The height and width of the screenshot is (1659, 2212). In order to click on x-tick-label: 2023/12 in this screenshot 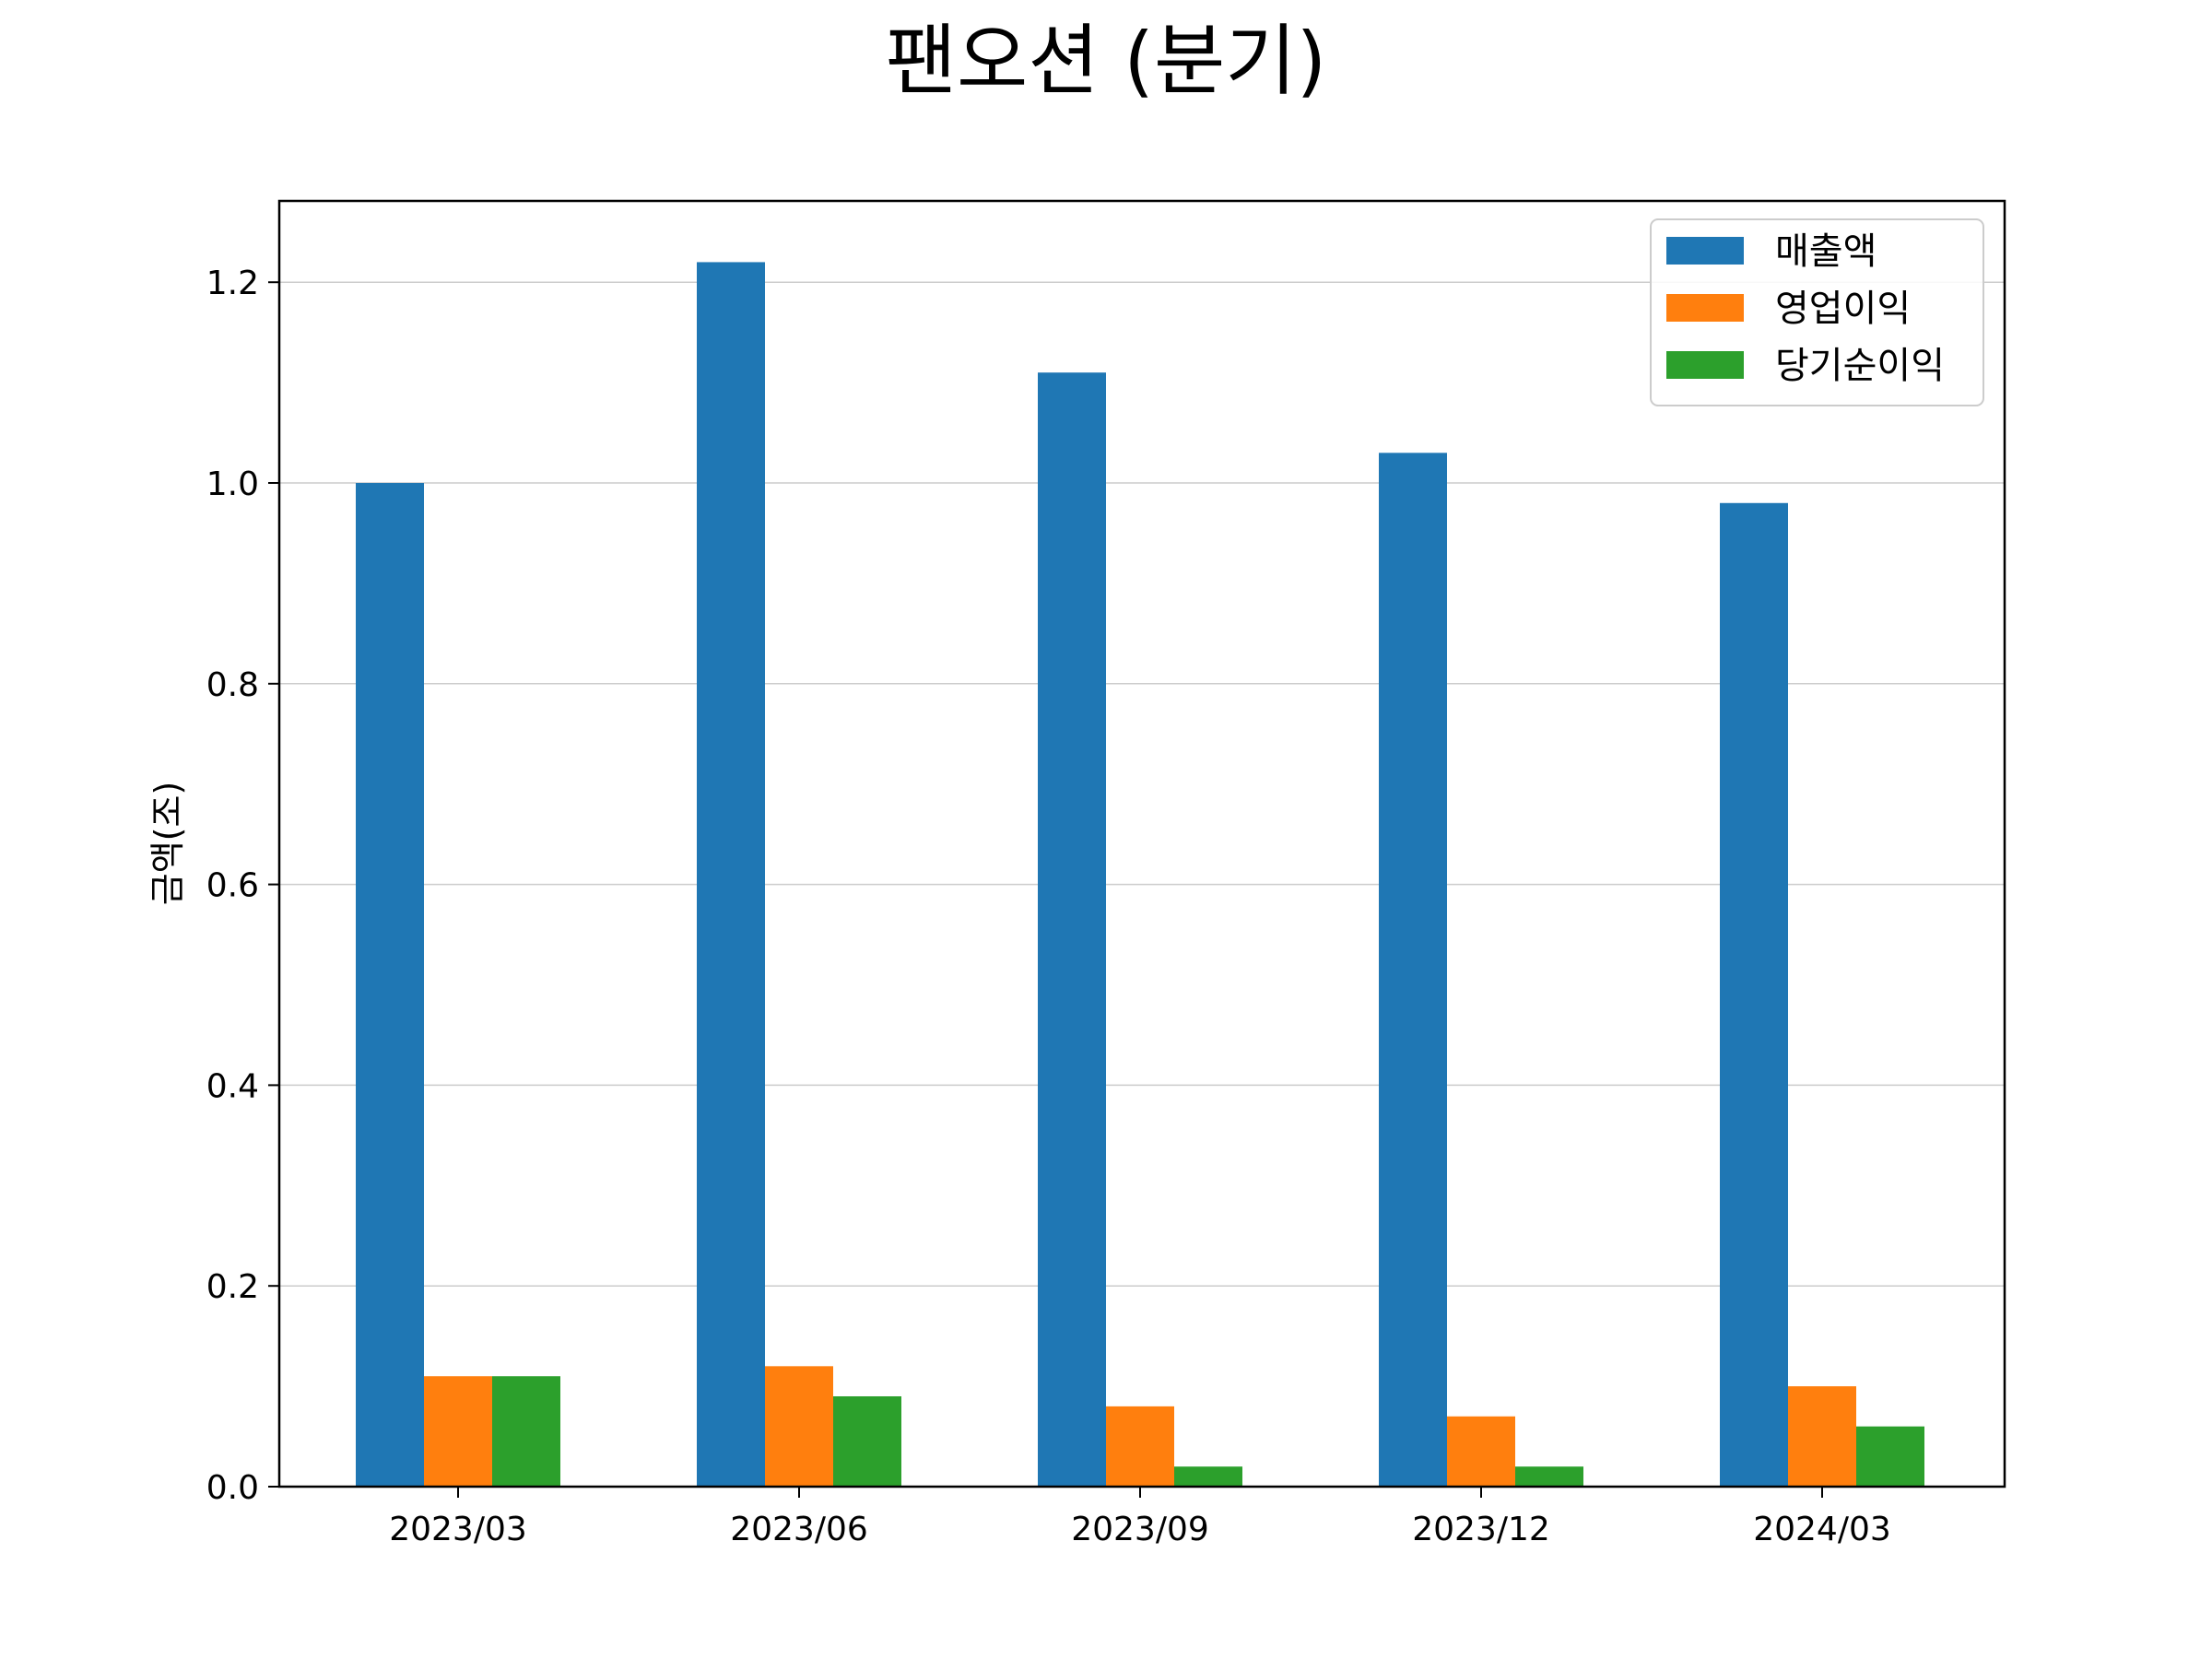, I will do `click(1481, 1529)`.